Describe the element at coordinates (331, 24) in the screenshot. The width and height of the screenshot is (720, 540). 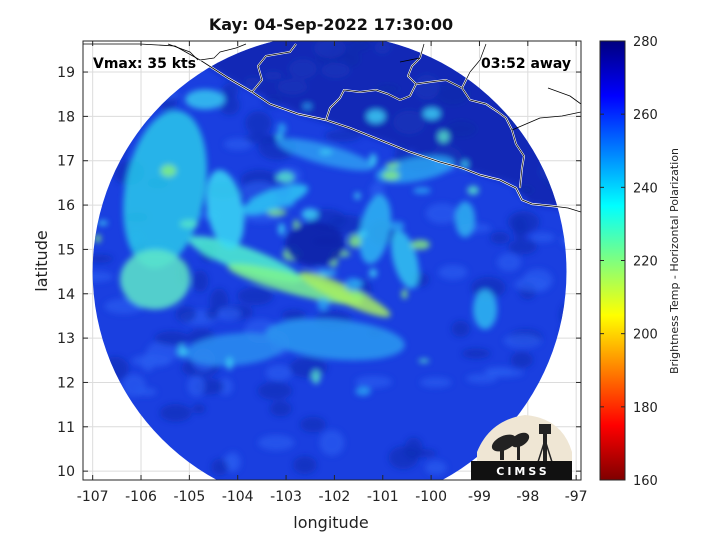
I see `chart-title: Kay: 04-Sep-2022 17:30:00` at that location.